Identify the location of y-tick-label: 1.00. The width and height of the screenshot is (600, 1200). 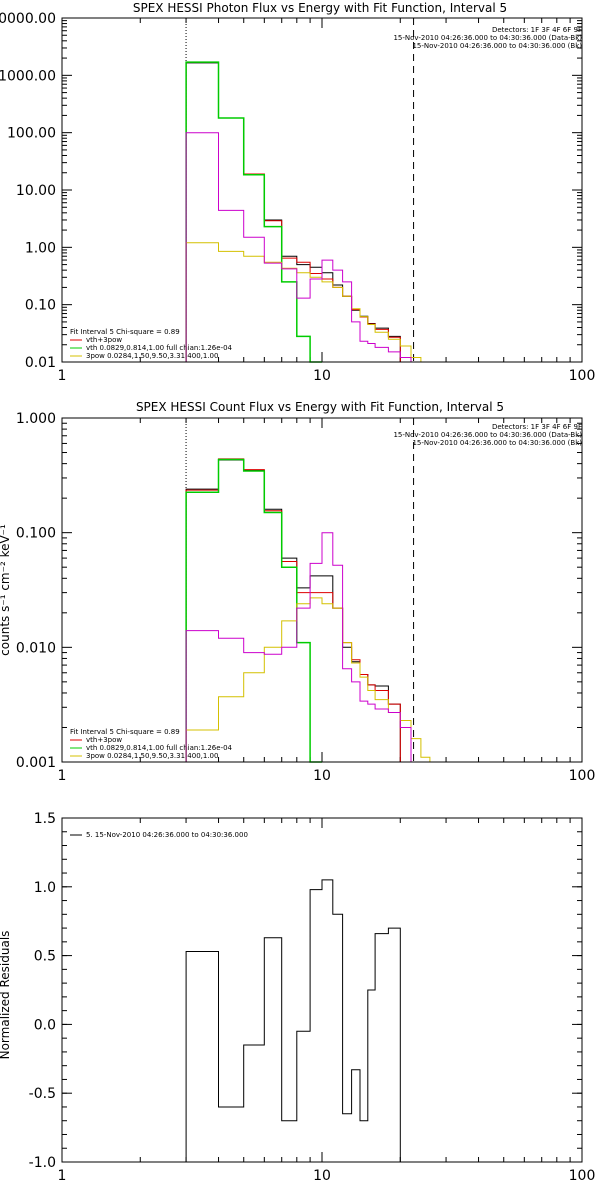
(40, 248).